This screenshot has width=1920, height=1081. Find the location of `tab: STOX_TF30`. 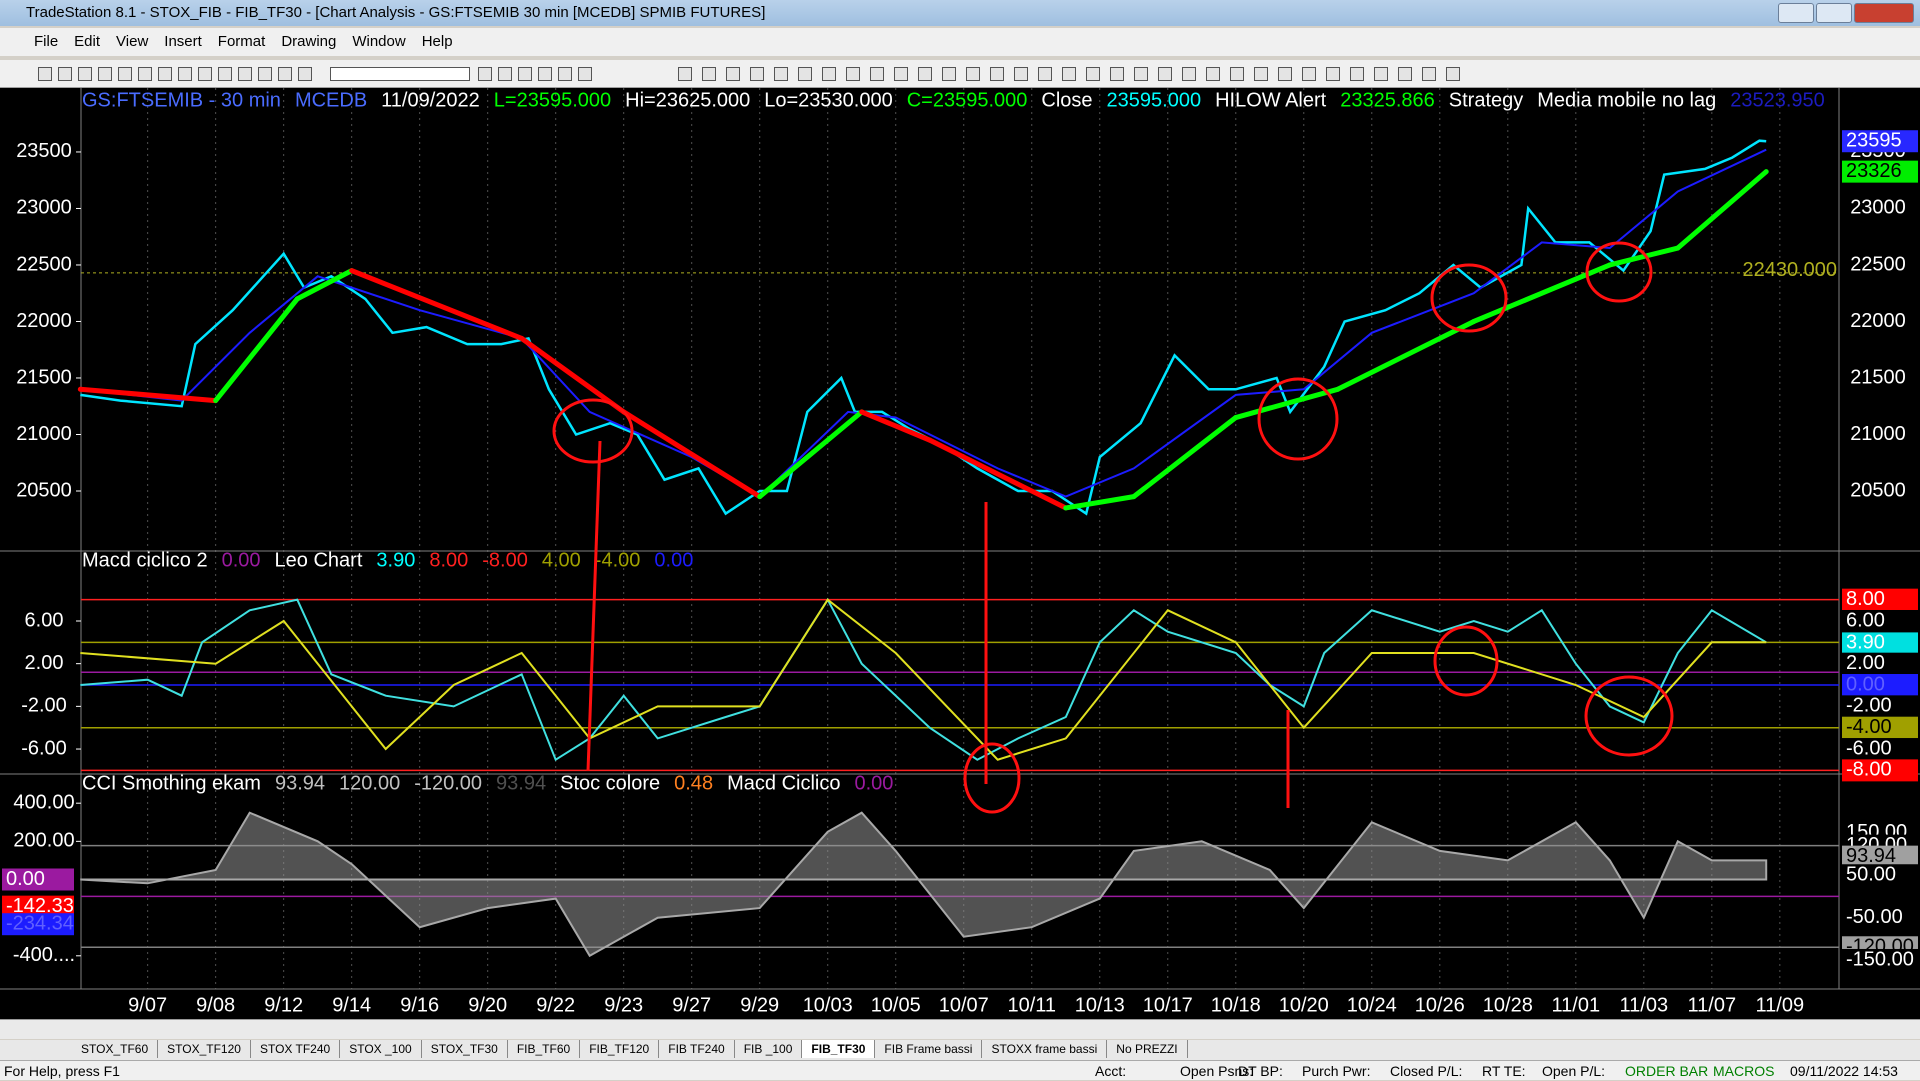

tab: STOX_TF30 is located at coordinates (465, 1049).